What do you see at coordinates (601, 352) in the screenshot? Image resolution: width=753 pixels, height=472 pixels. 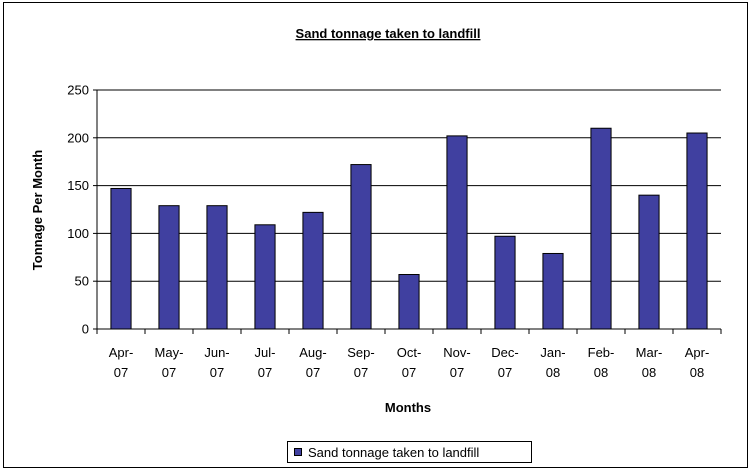 I see `x-tick-label-line: Feb-` at bounding box center [601, 352].